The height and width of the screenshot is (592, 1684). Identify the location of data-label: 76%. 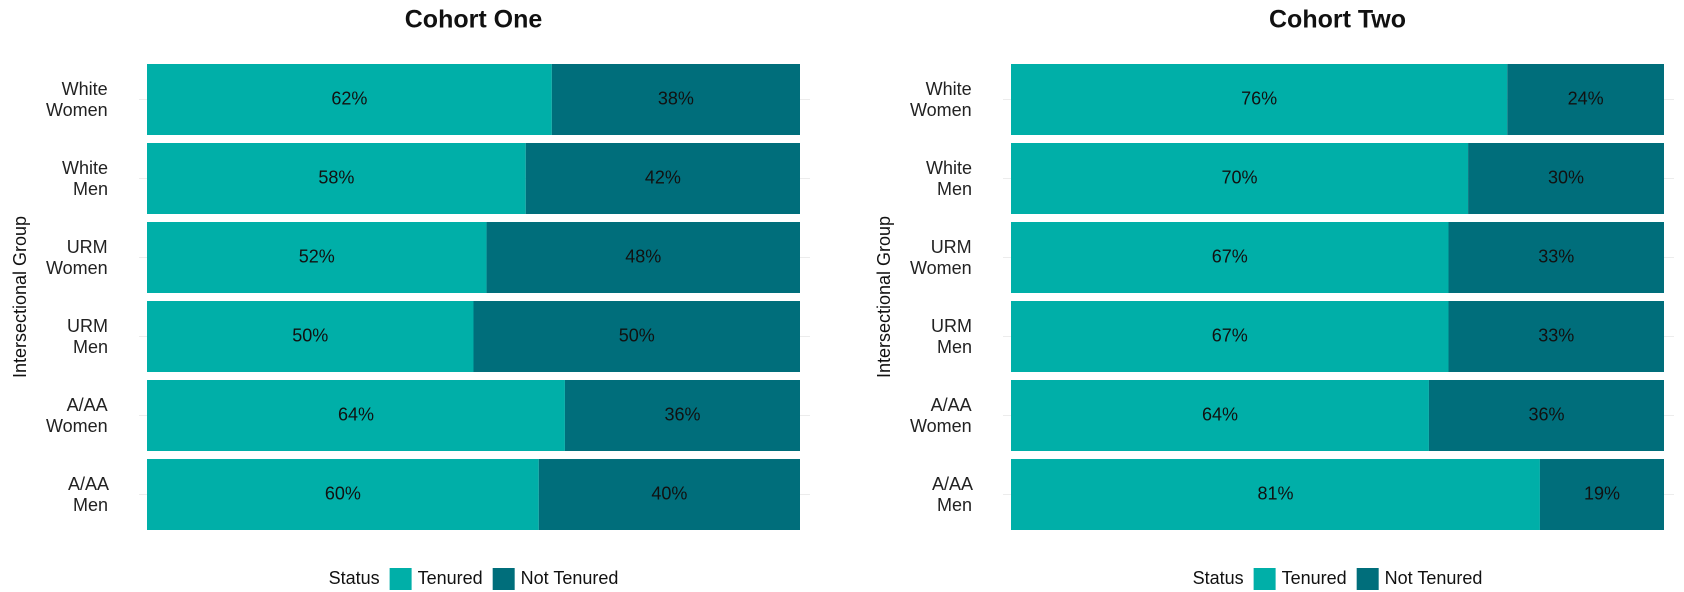
(1259, 98).